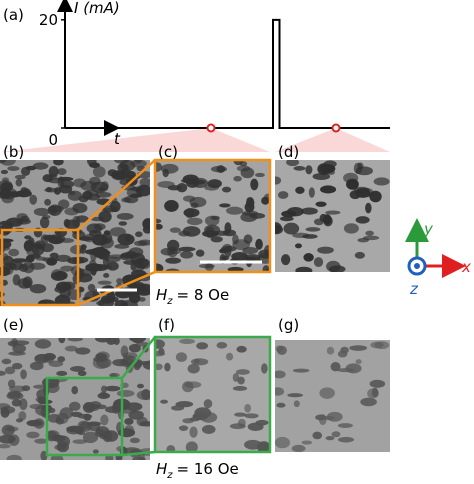 This screenshot has width=474, height=484. What do you see at coordinates (417, 266) in the screenshot?
I see `z-dot` at bounding box center [417, 266].